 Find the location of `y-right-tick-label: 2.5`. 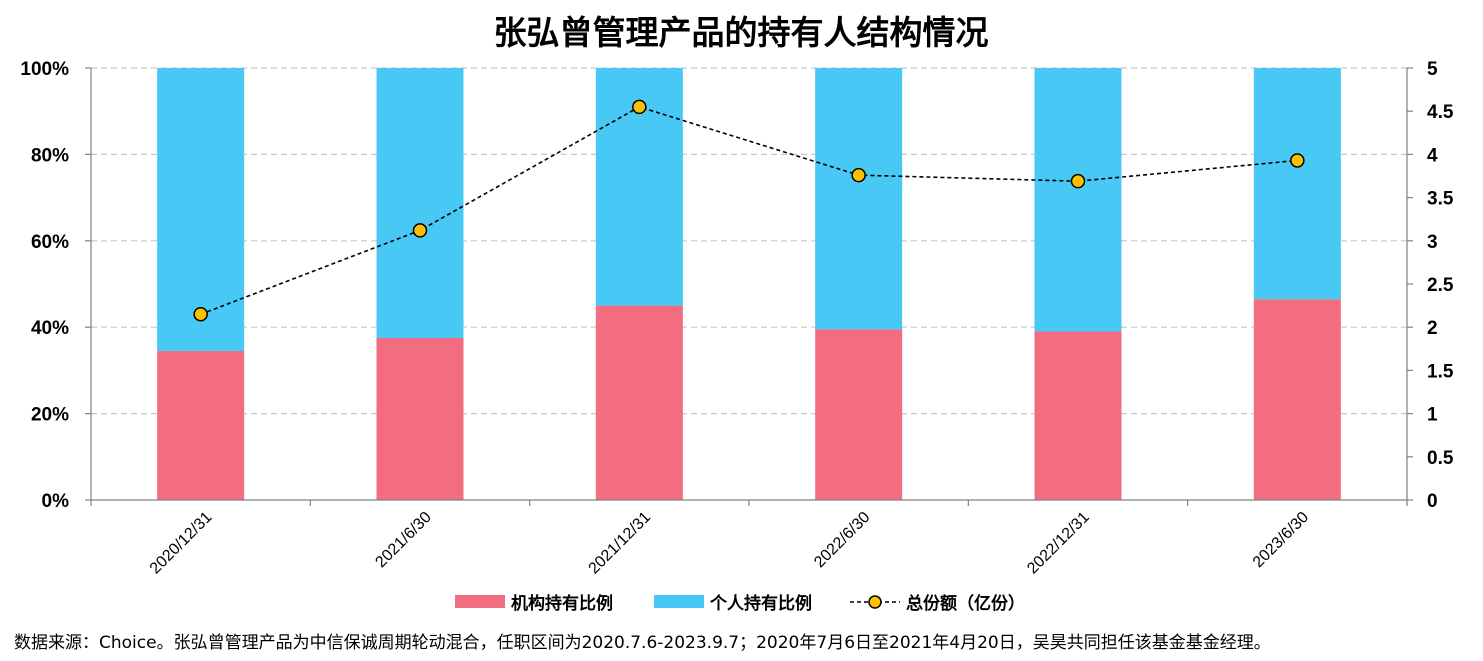

y-right-tick-label: 2.5 is located at coordinates (1440, 285).